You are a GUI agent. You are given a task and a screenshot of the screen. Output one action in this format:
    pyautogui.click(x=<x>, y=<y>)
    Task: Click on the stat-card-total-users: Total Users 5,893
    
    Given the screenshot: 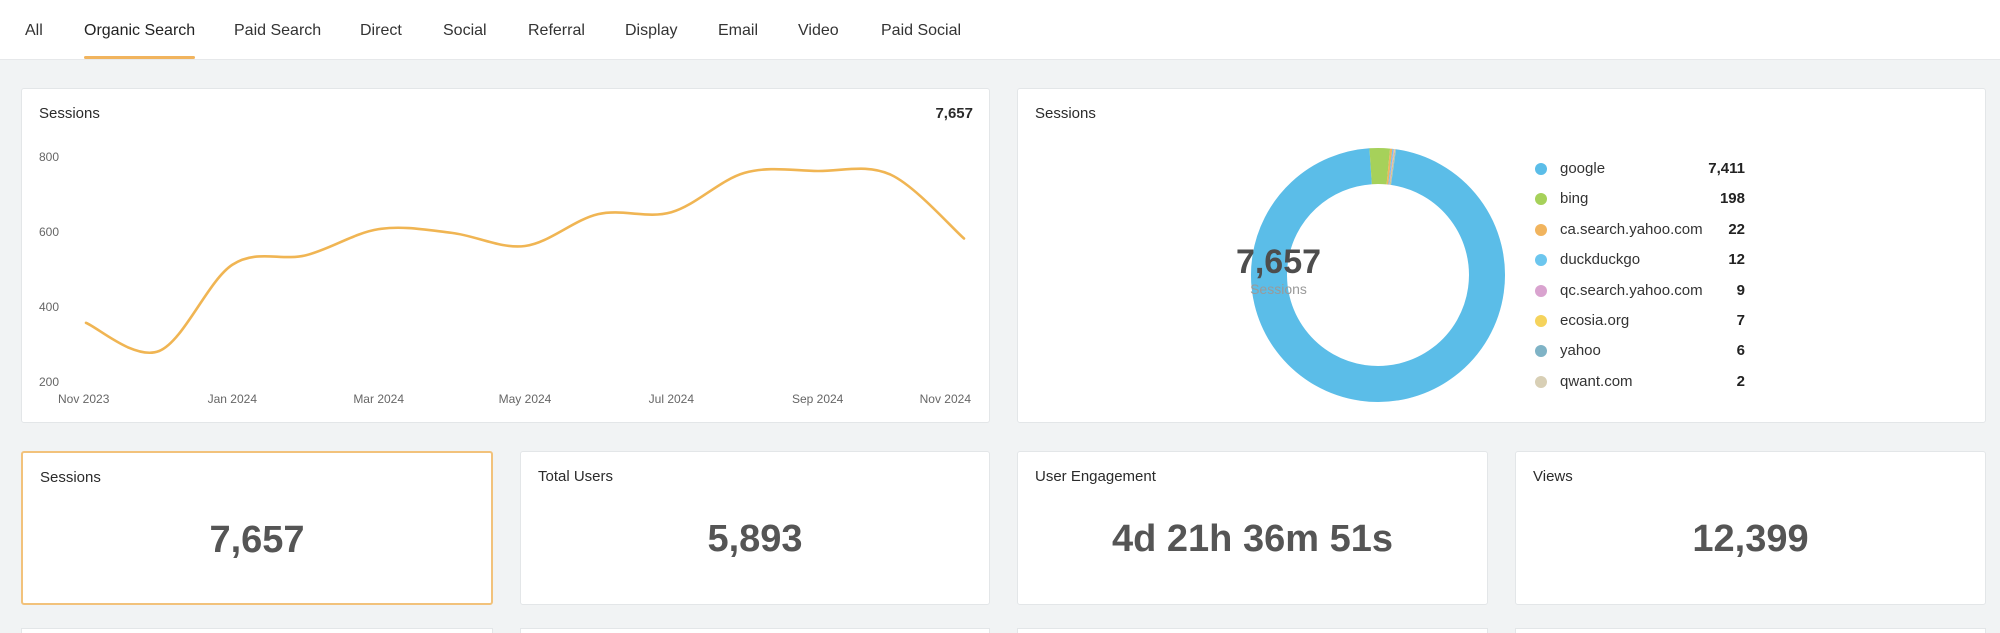 What is the action you would take?
    pyautogui.click(x=755, y=528)
    